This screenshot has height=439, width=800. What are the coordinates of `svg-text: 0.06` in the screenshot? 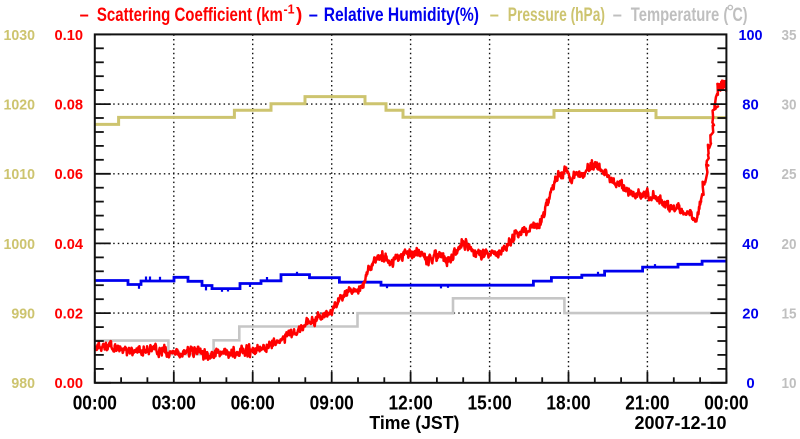 It's located at (69, 174).